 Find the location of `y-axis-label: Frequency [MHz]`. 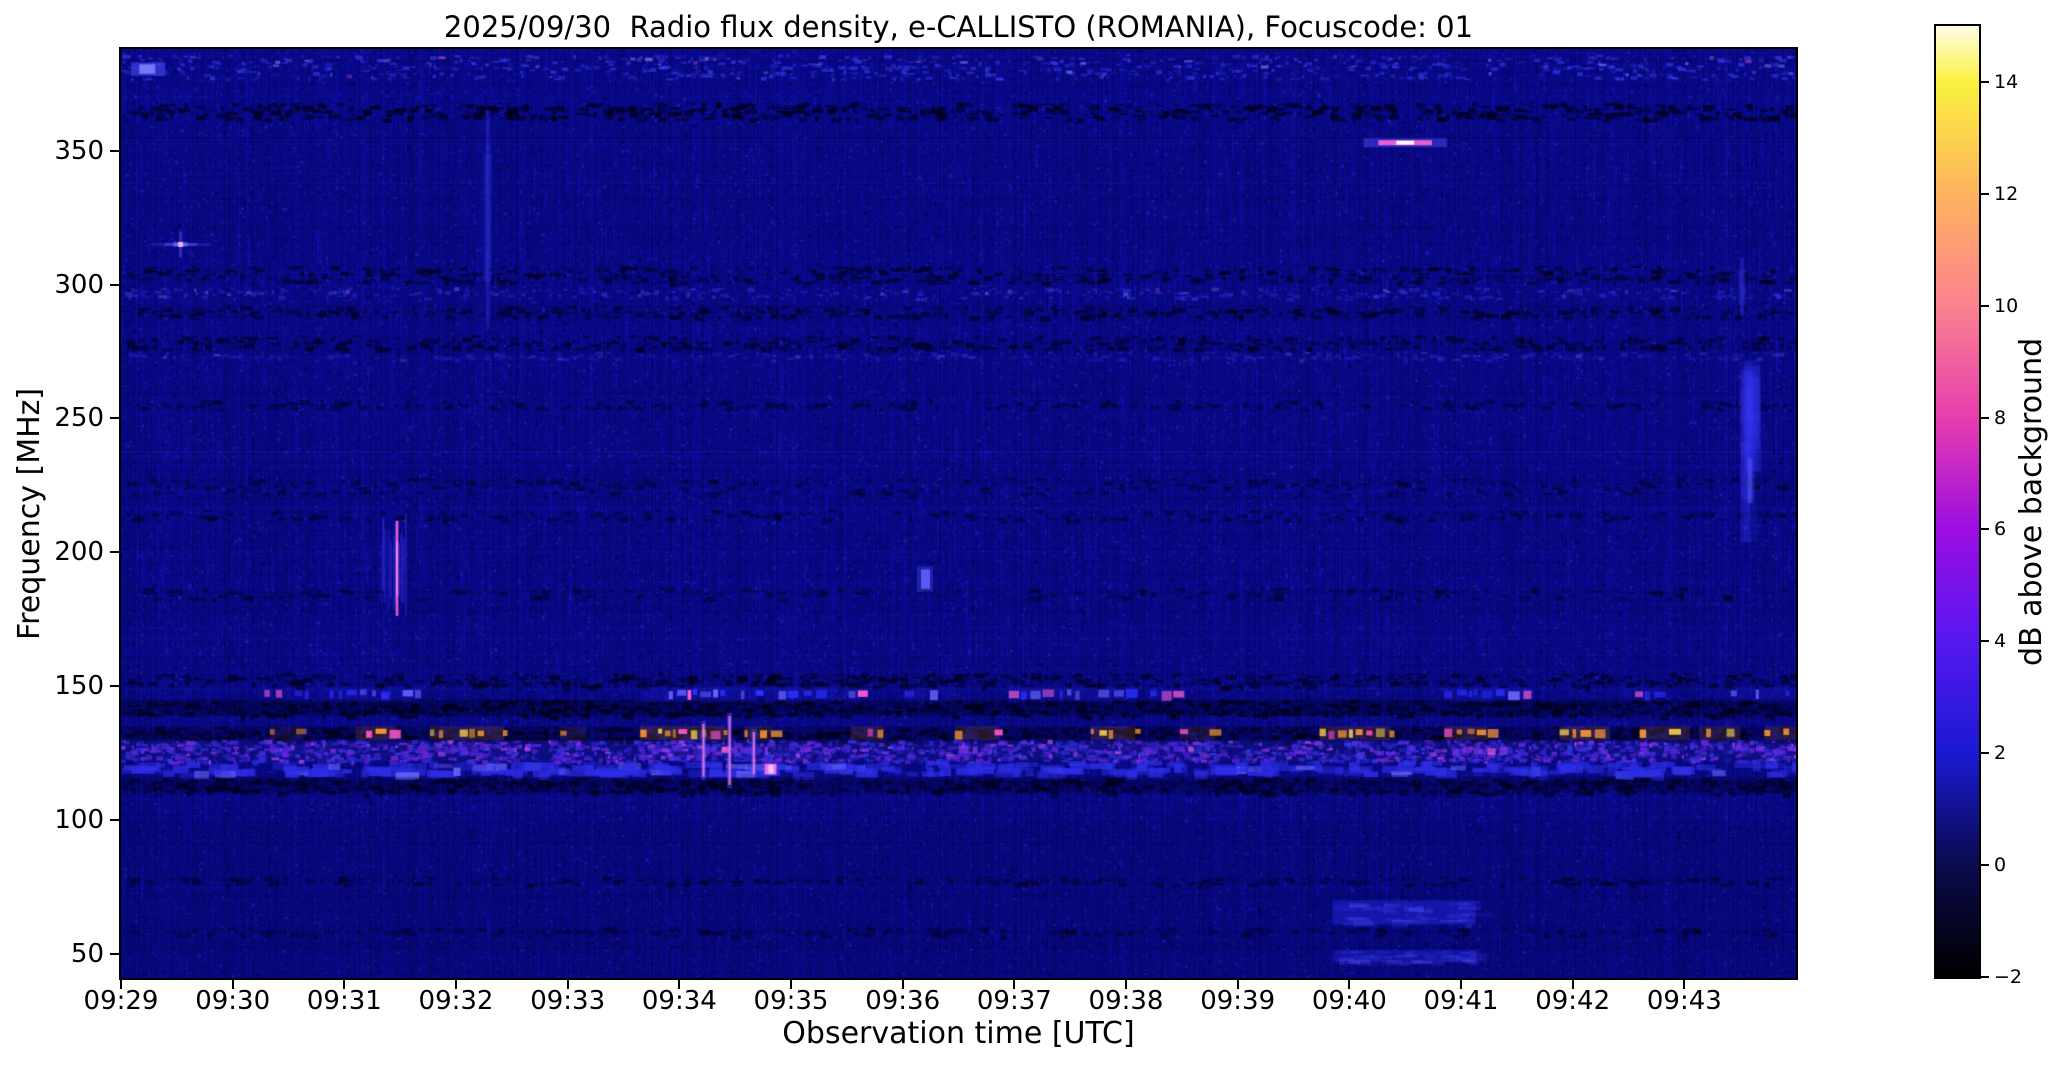

y-axis-label: Frequency [MHz] is located at coordinates (29, 513).